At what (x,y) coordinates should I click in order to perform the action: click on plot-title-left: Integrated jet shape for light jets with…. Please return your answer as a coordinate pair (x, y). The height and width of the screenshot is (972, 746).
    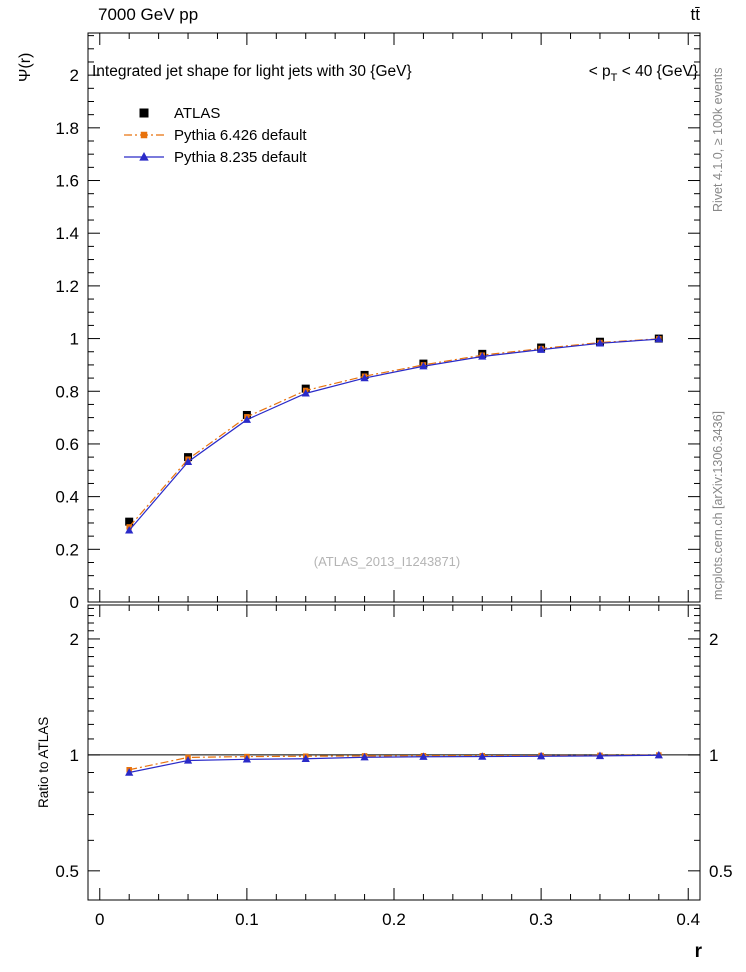
    Looking at the image, I should click on (252, 71).